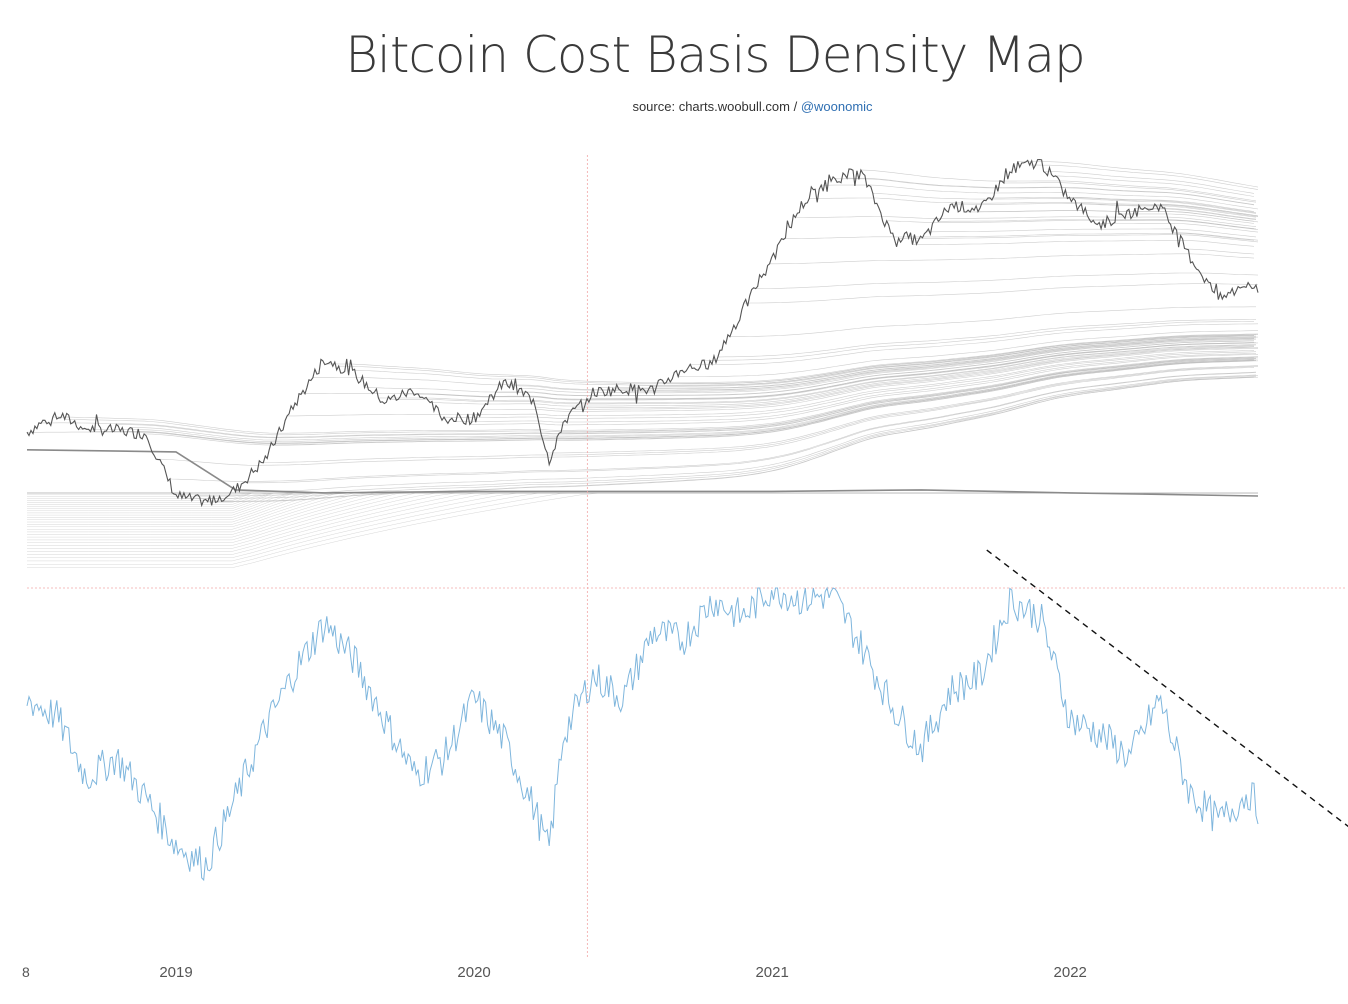  I want to click on subtitle-source: source: charts.woobull.com /, so click(715, 106).